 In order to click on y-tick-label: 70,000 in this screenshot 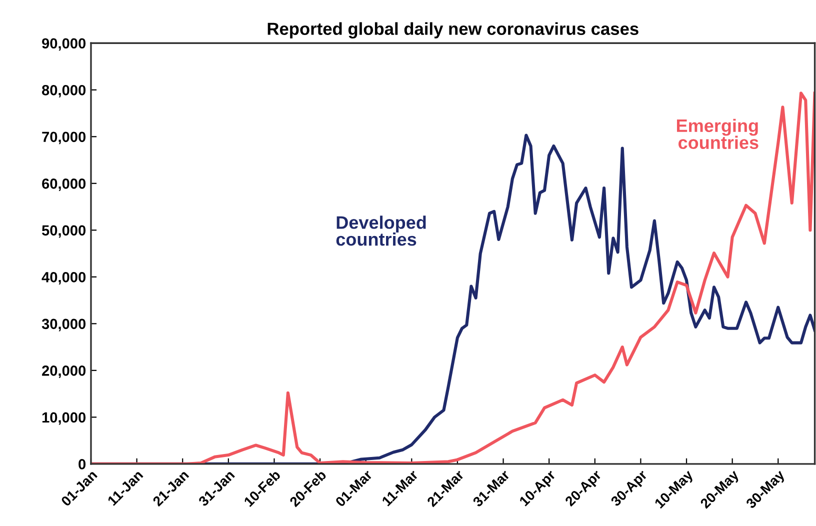, I will do `click(64, 138)`.